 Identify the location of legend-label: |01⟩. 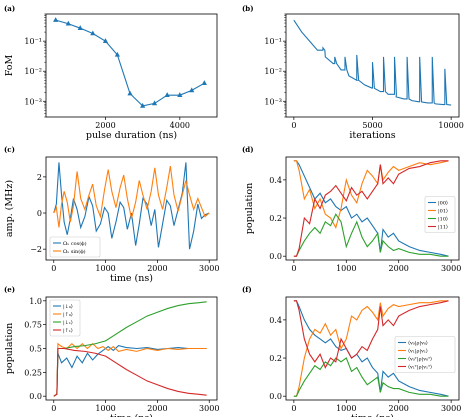
(443, 211).